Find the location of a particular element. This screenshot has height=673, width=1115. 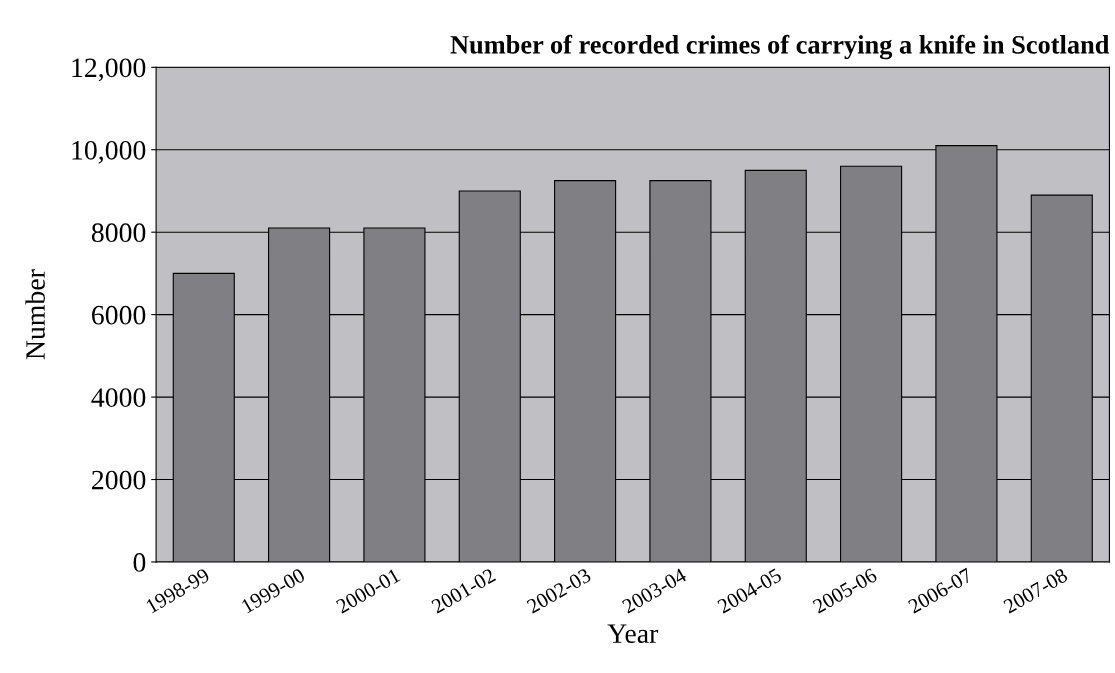

y-tick-label: 8000 is located at coordinates (118, 233).